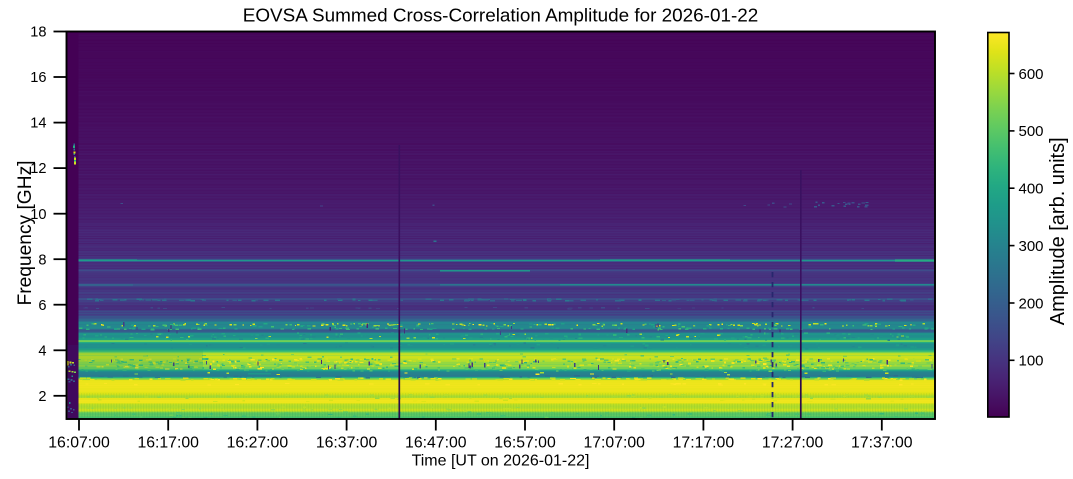 This screenshot has height=479, width=1073. Describe the element at coordinates (1031, 74) in the screenshot. I see `svg-text: 600` at that location.